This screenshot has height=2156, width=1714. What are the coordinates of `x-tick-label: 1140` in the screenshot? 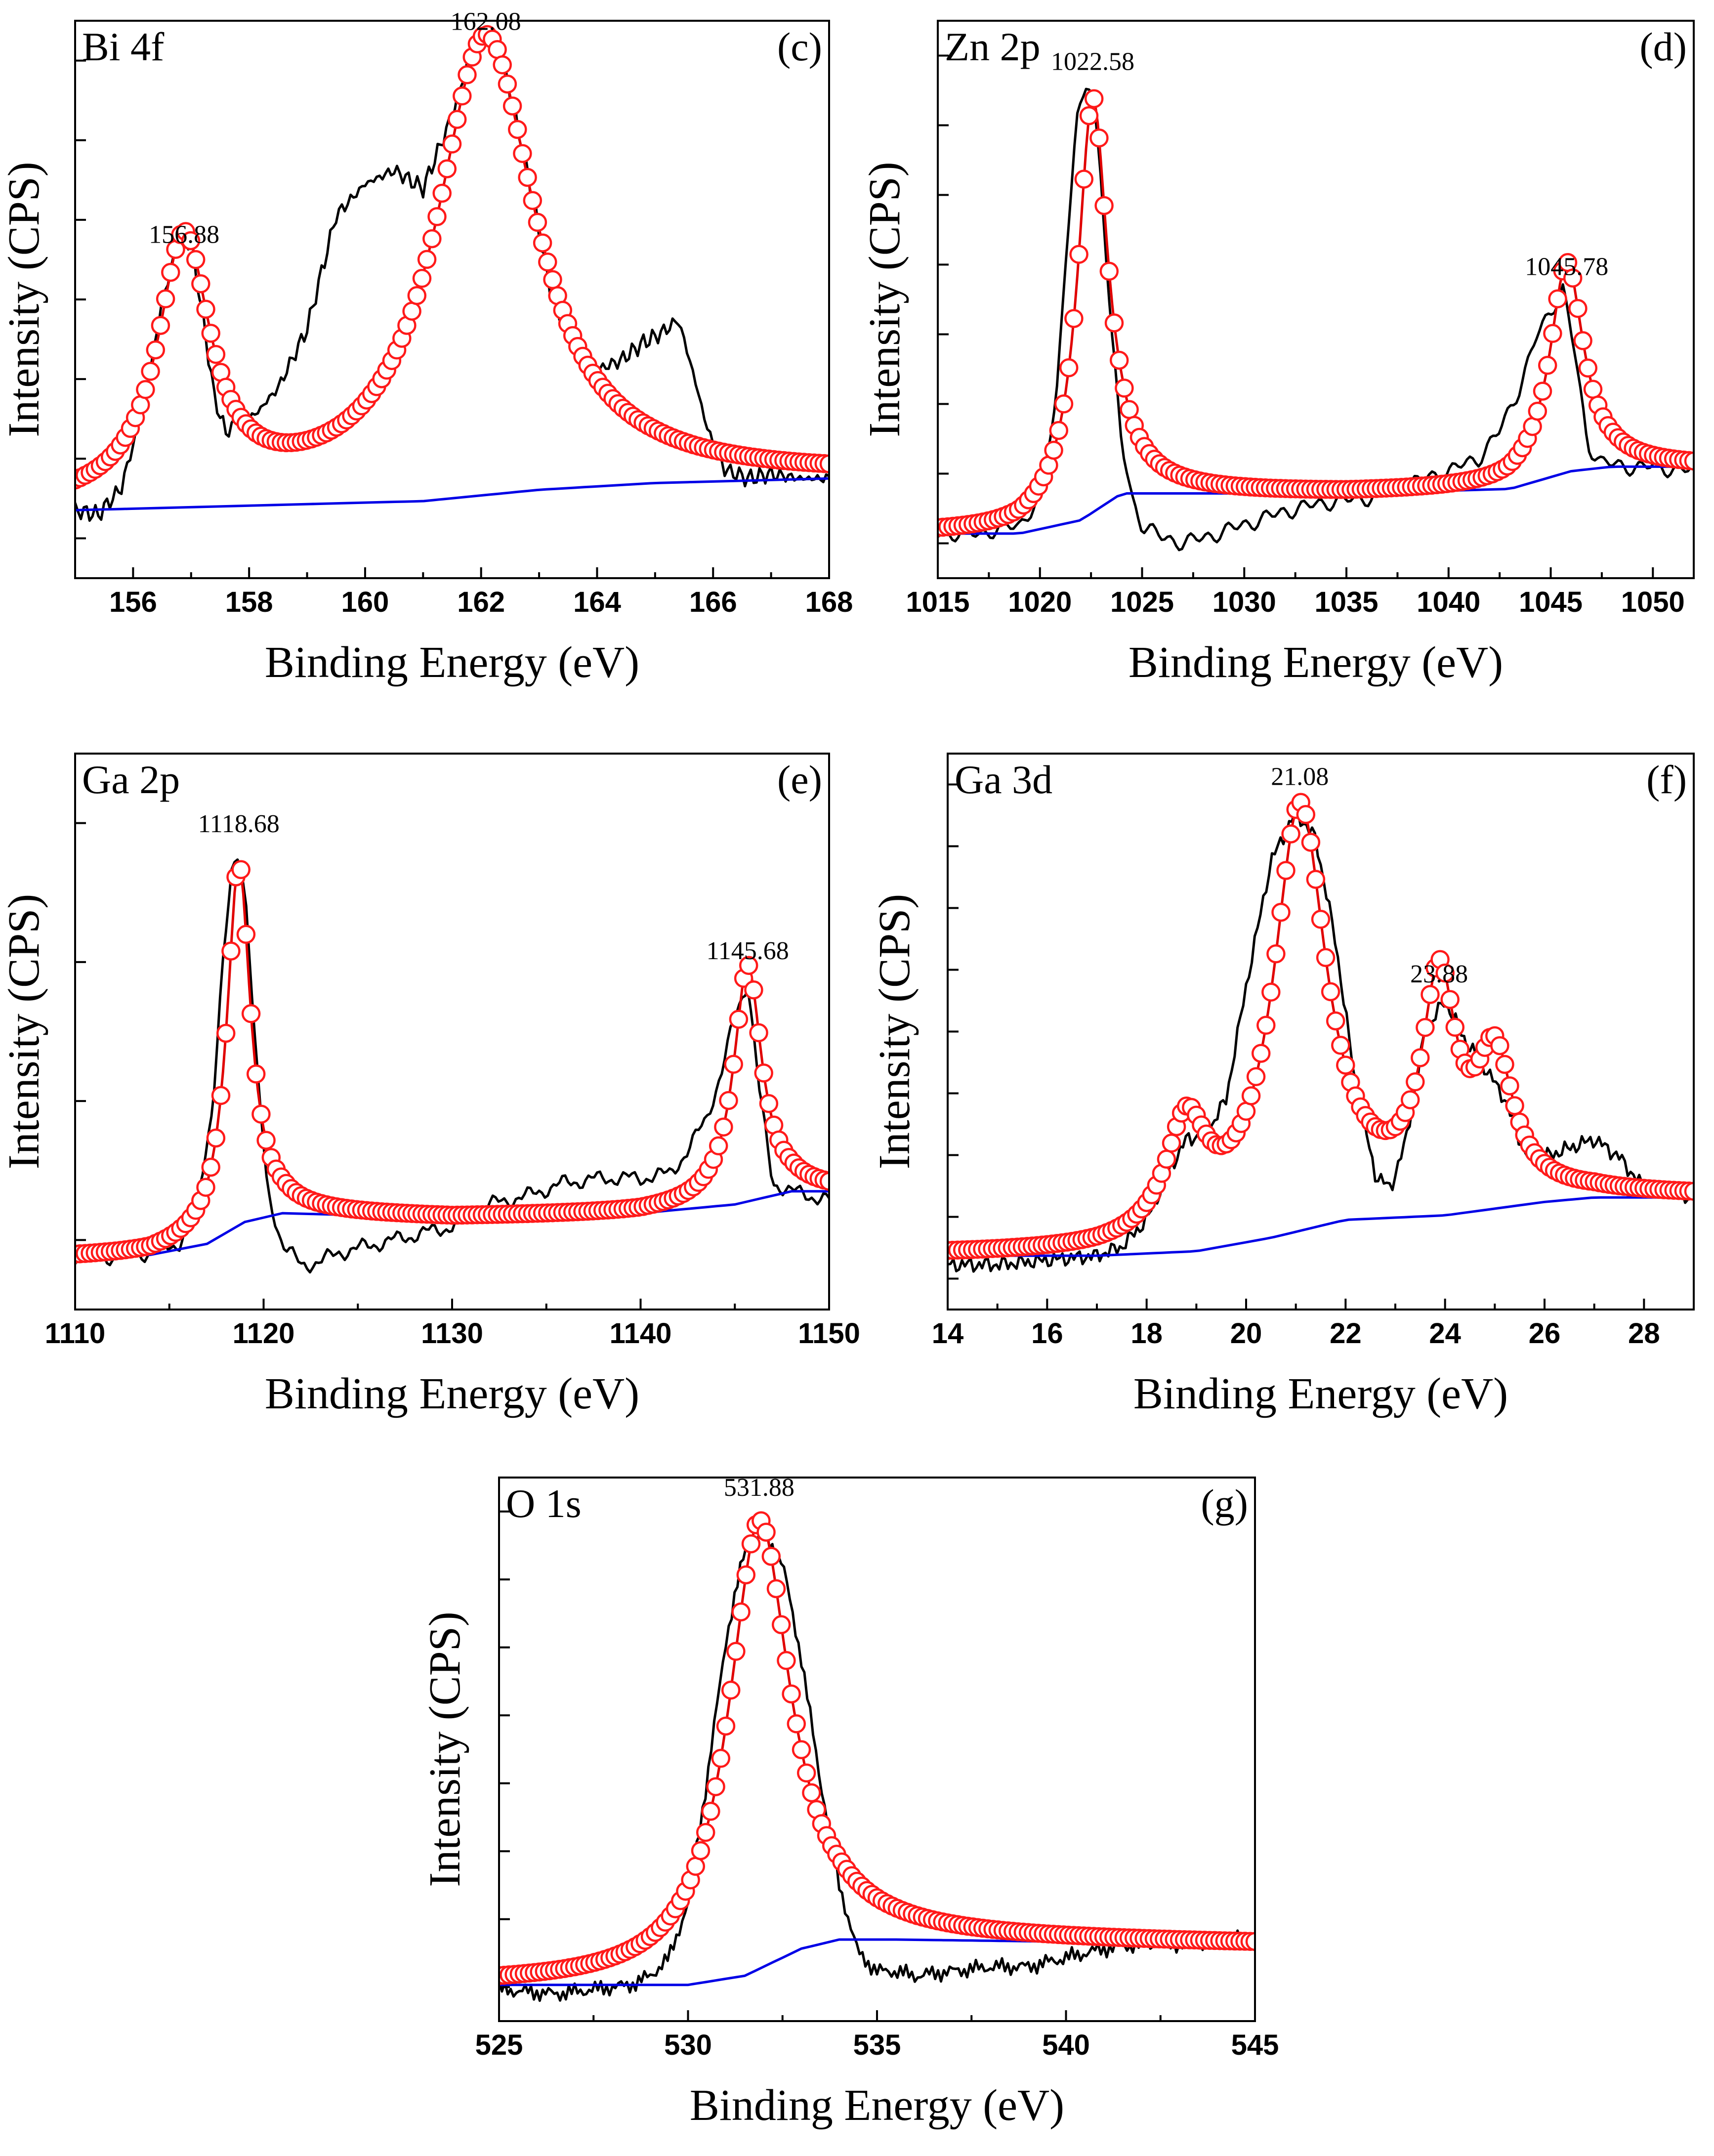 It's located at (641, 1333).